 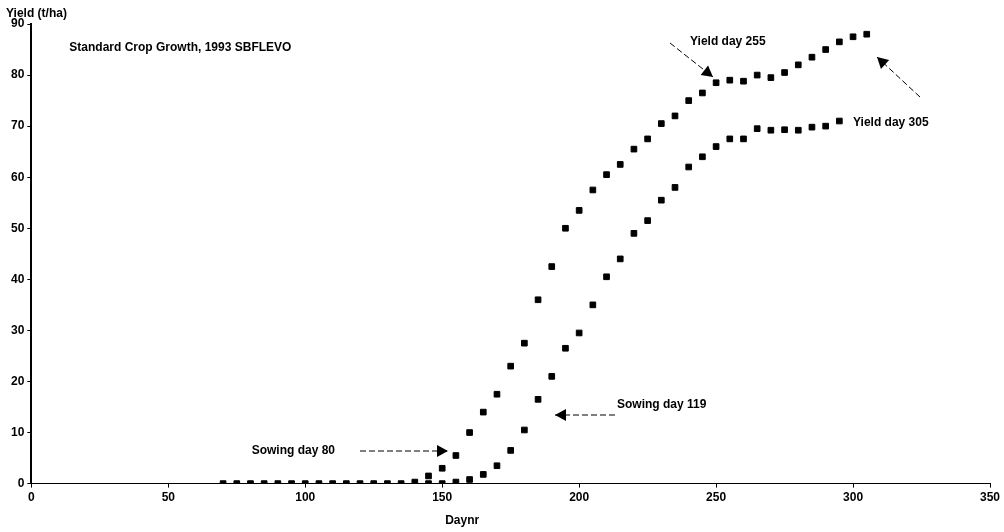 I want to click on y-tick-label: 30, so click(x=17, y=329).